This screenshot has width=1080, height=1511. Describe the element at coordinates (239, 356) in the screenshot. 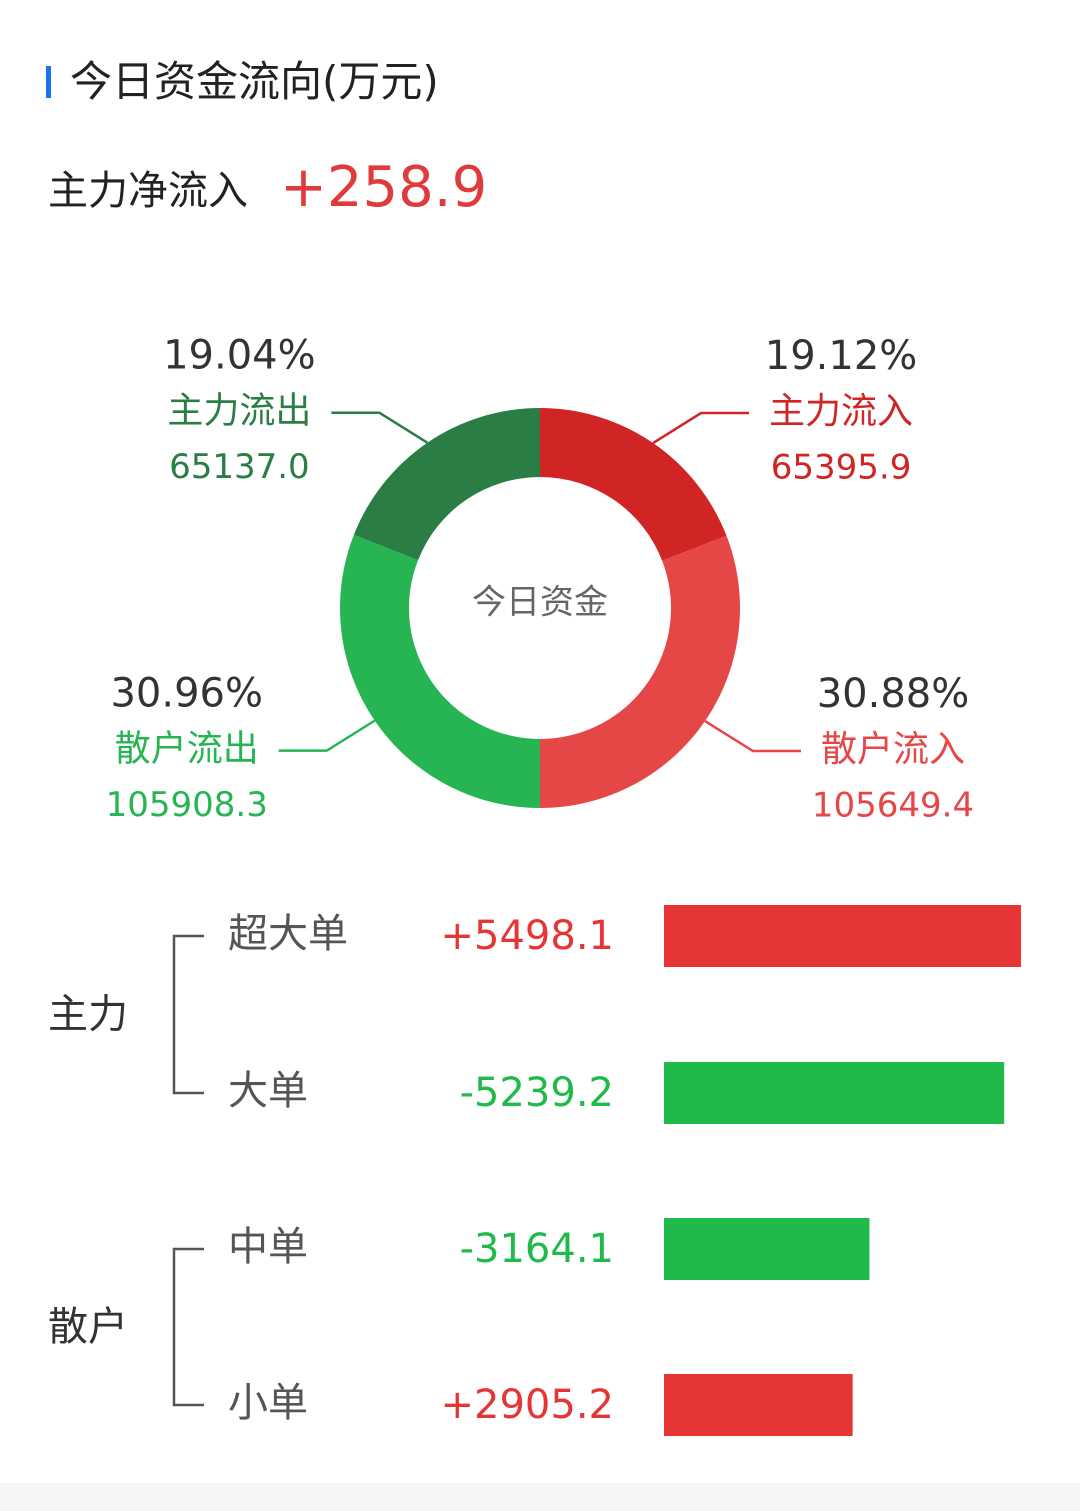

I see `slice-percent-label: 19.04%` at that location.